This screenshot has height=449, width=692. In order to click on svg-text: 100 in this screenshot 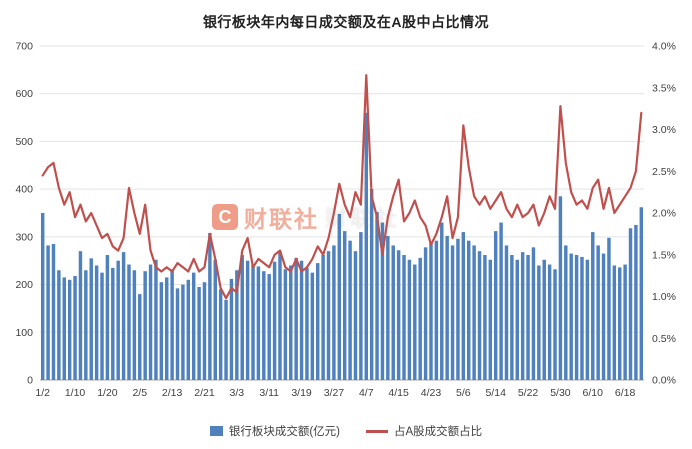, I will do `click(24, 333)`.